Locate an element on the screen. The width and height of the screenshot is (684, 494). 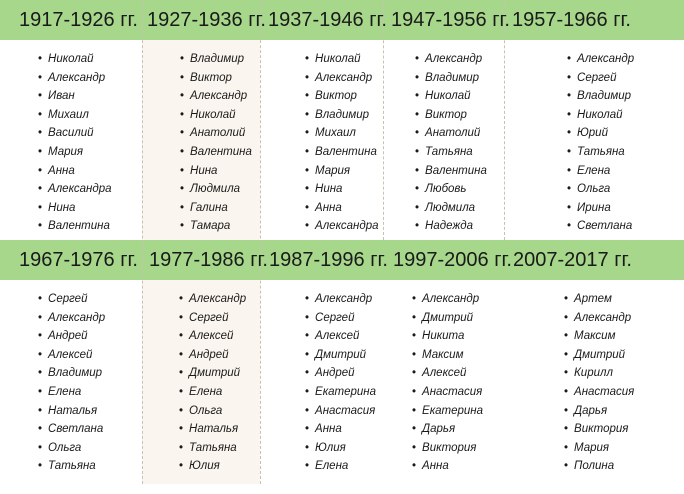
period-header: 2007-2017 гг. is located at coordinates (572, 260).